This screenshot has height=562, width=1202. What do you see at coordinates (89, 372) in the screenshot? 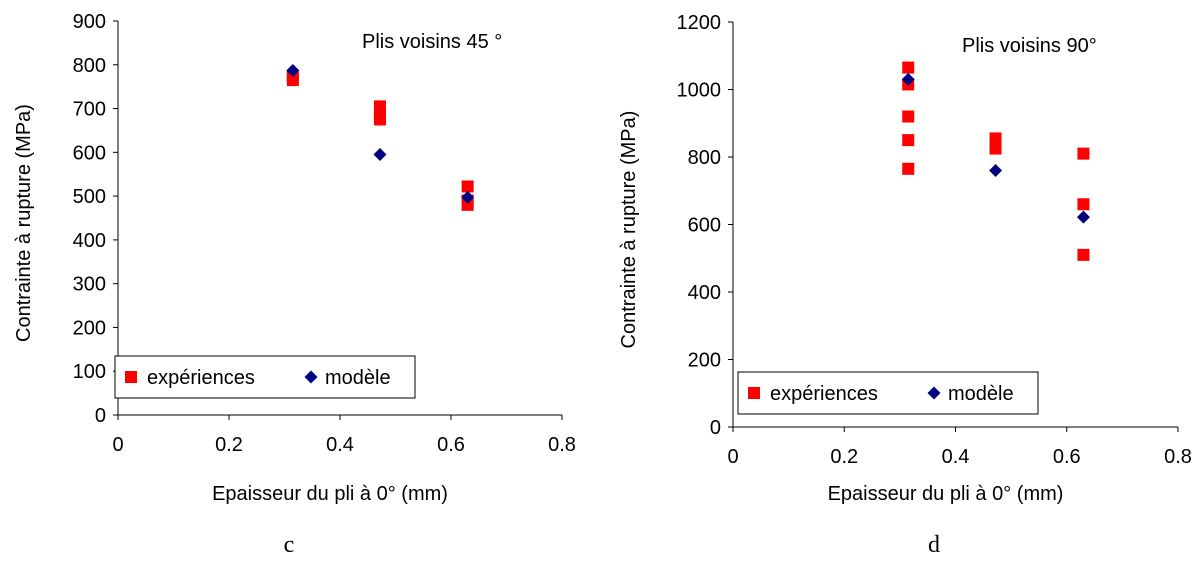
I see `y-tick-label: 100` at bounding box center [89, 372].